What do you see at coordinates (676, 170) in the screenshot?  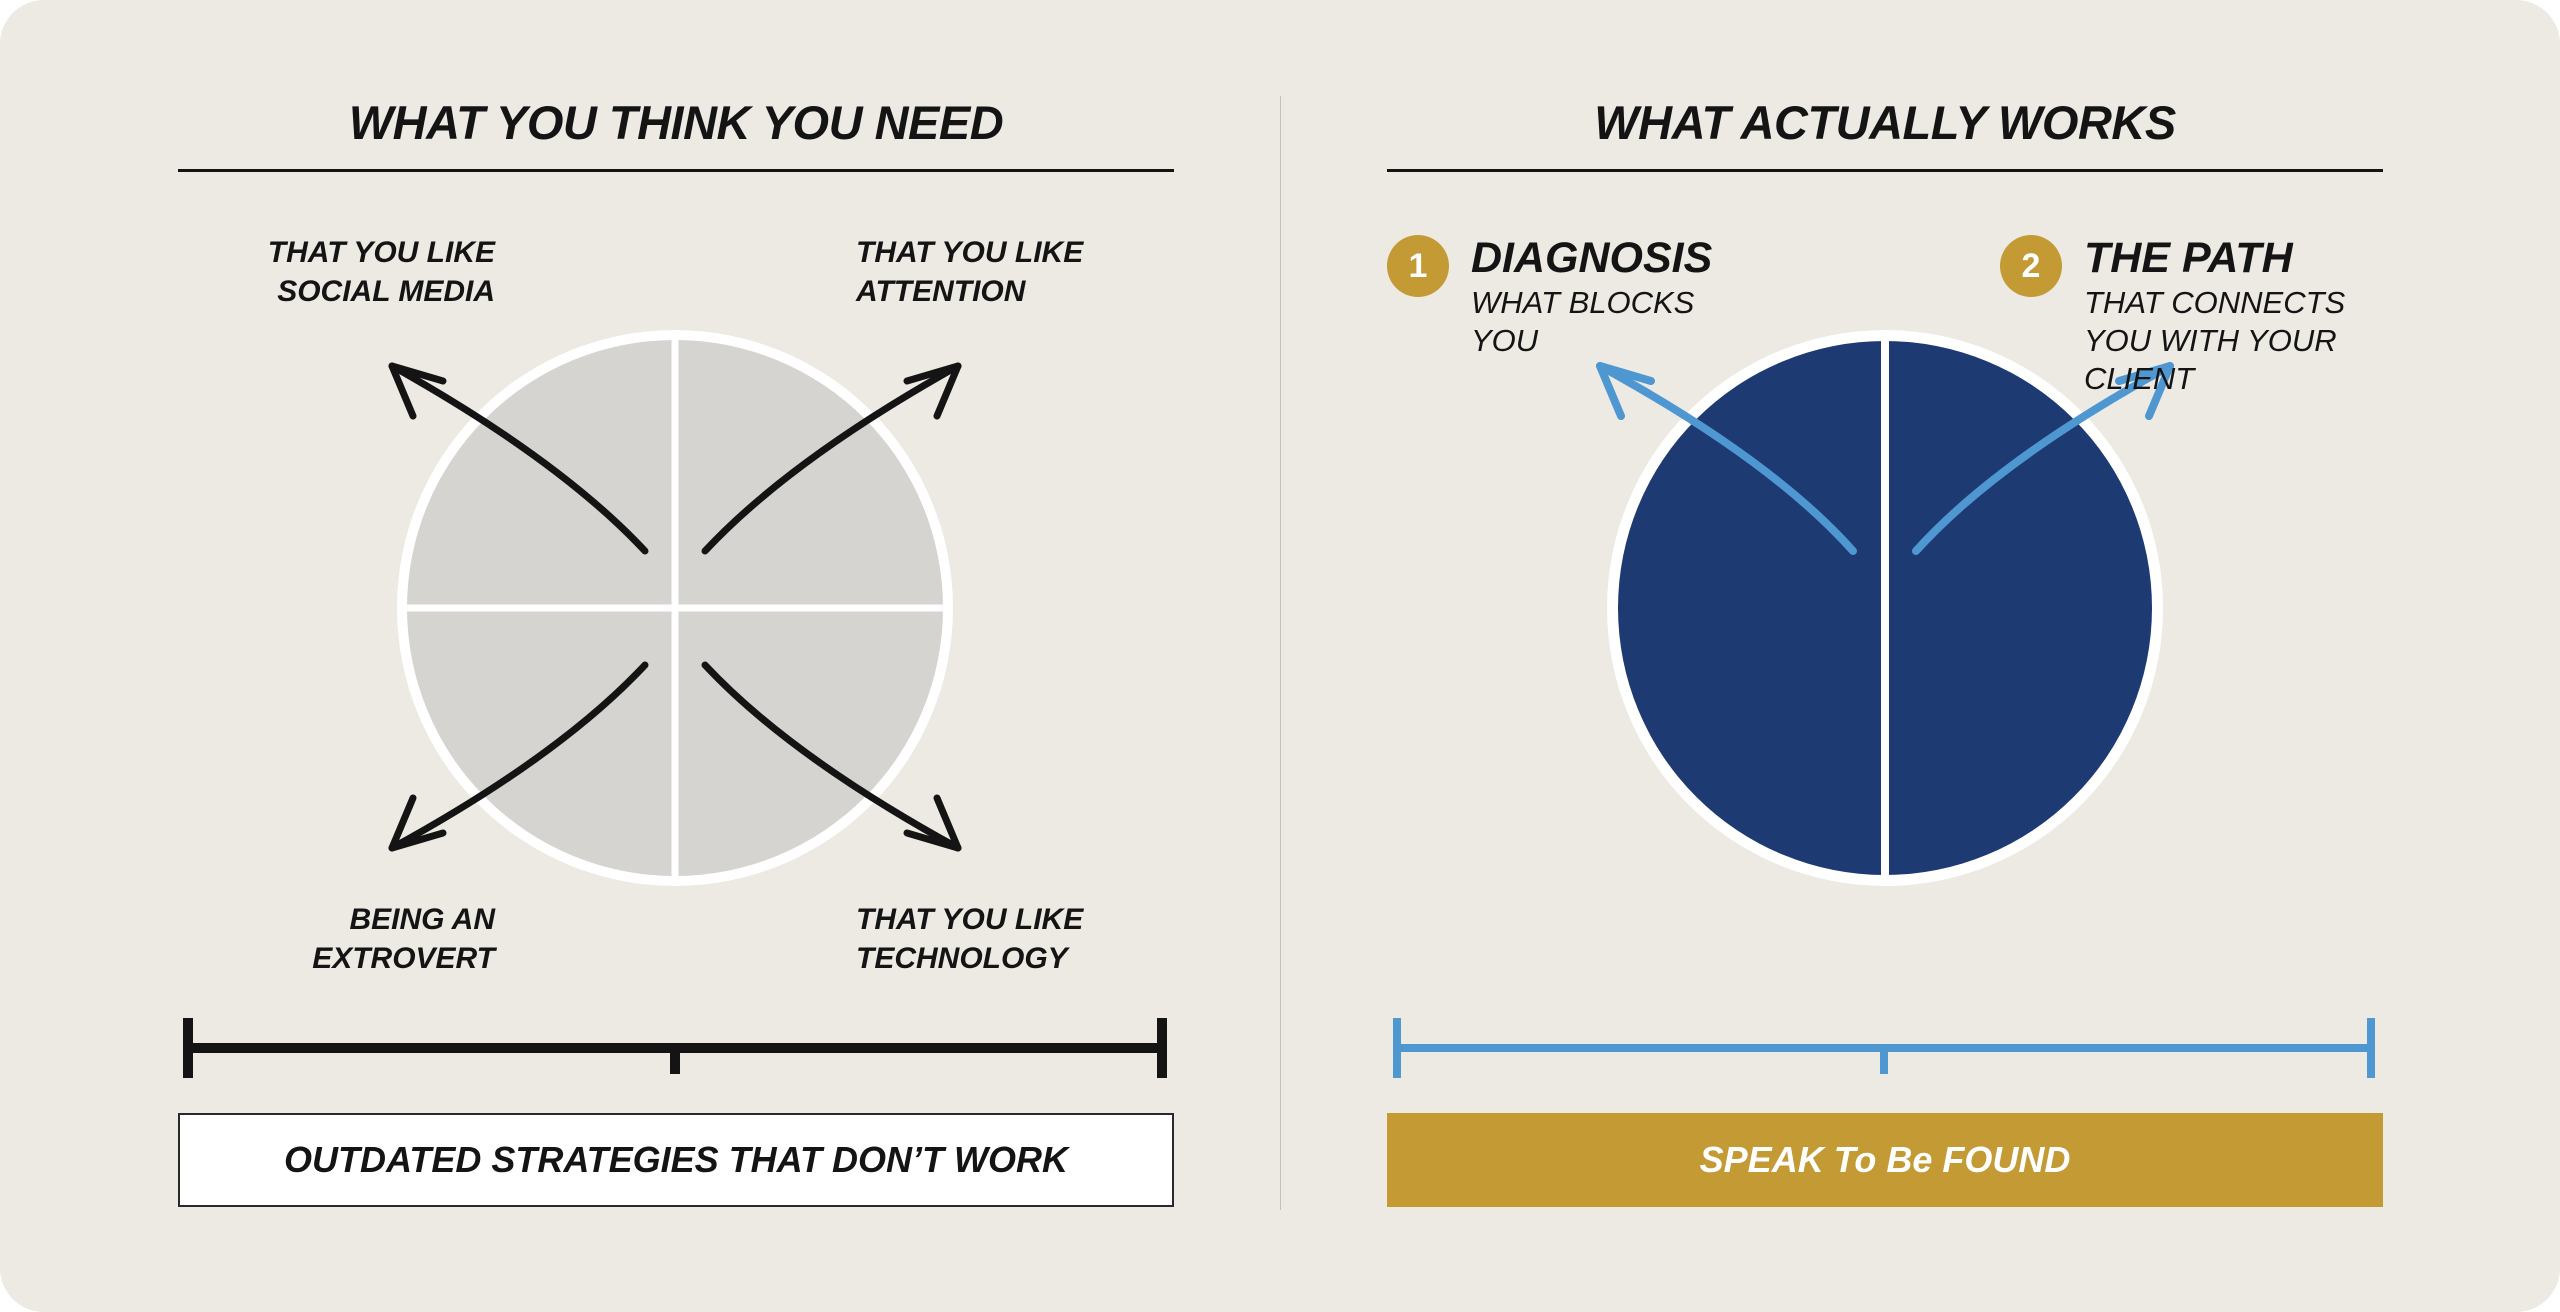 I see `left-title-underline` at bounding box center [676, 170].